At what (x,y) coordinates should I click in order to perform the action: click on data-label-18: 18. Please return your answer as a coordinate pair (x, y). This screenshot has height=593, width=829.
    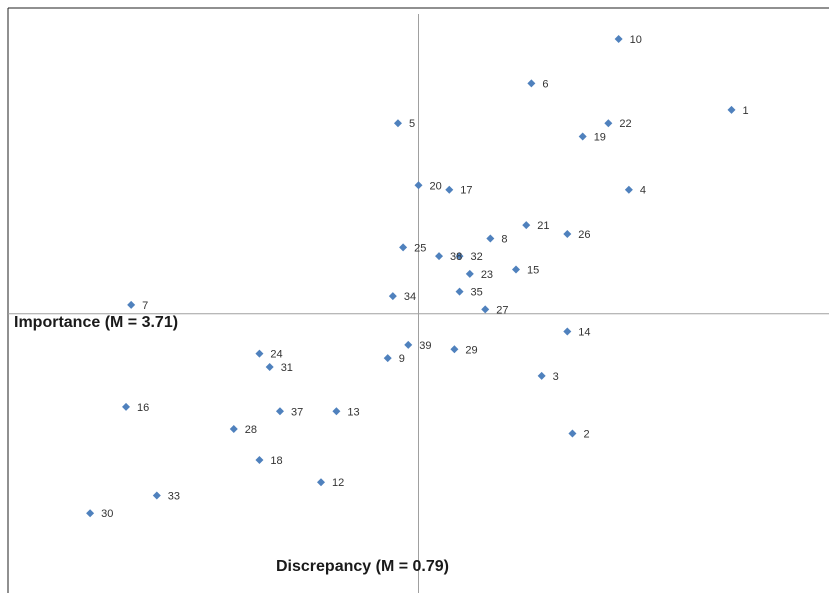
    Looking at the image, I should click on (276, 461).